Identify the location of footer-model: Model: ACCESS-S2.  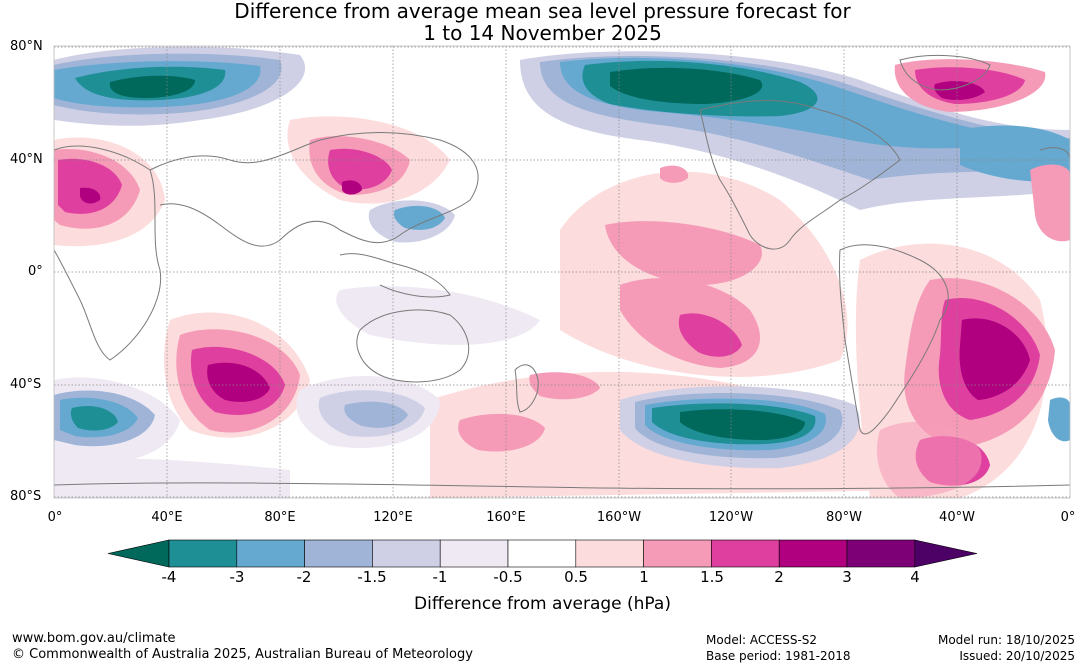
(762, 640).